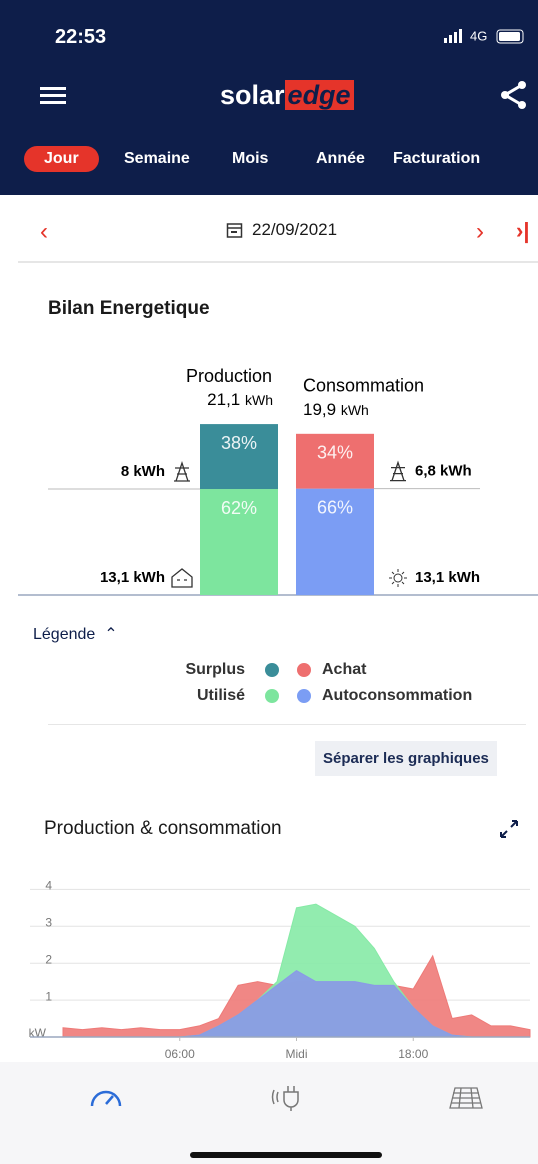 Image resolution: width=538 pixels, height=1164 pixels. What do you see at coordinates (215, 669) in the screenshot?
I see `legend-label: Surplus` at bounding box center [215, 669].